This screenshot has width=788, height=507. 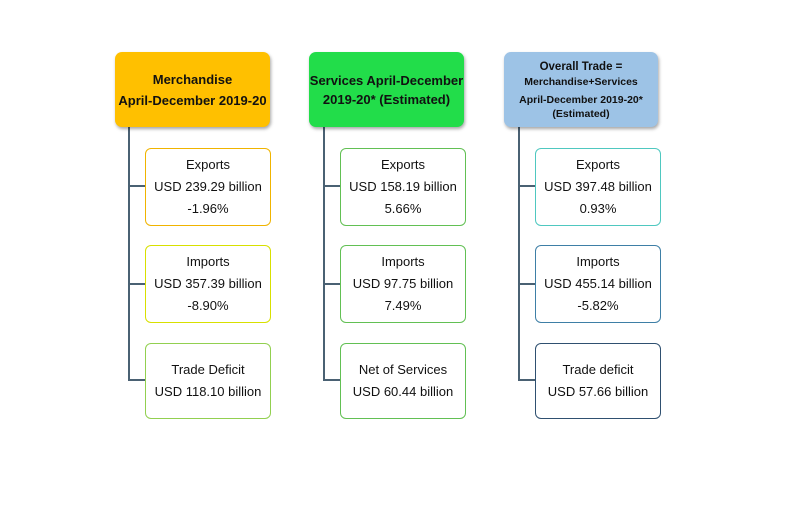 What do you see at coordinates (403, 369) in the screenshot?
I see `box-title: Net of Services` at bounding box center [403, 369].